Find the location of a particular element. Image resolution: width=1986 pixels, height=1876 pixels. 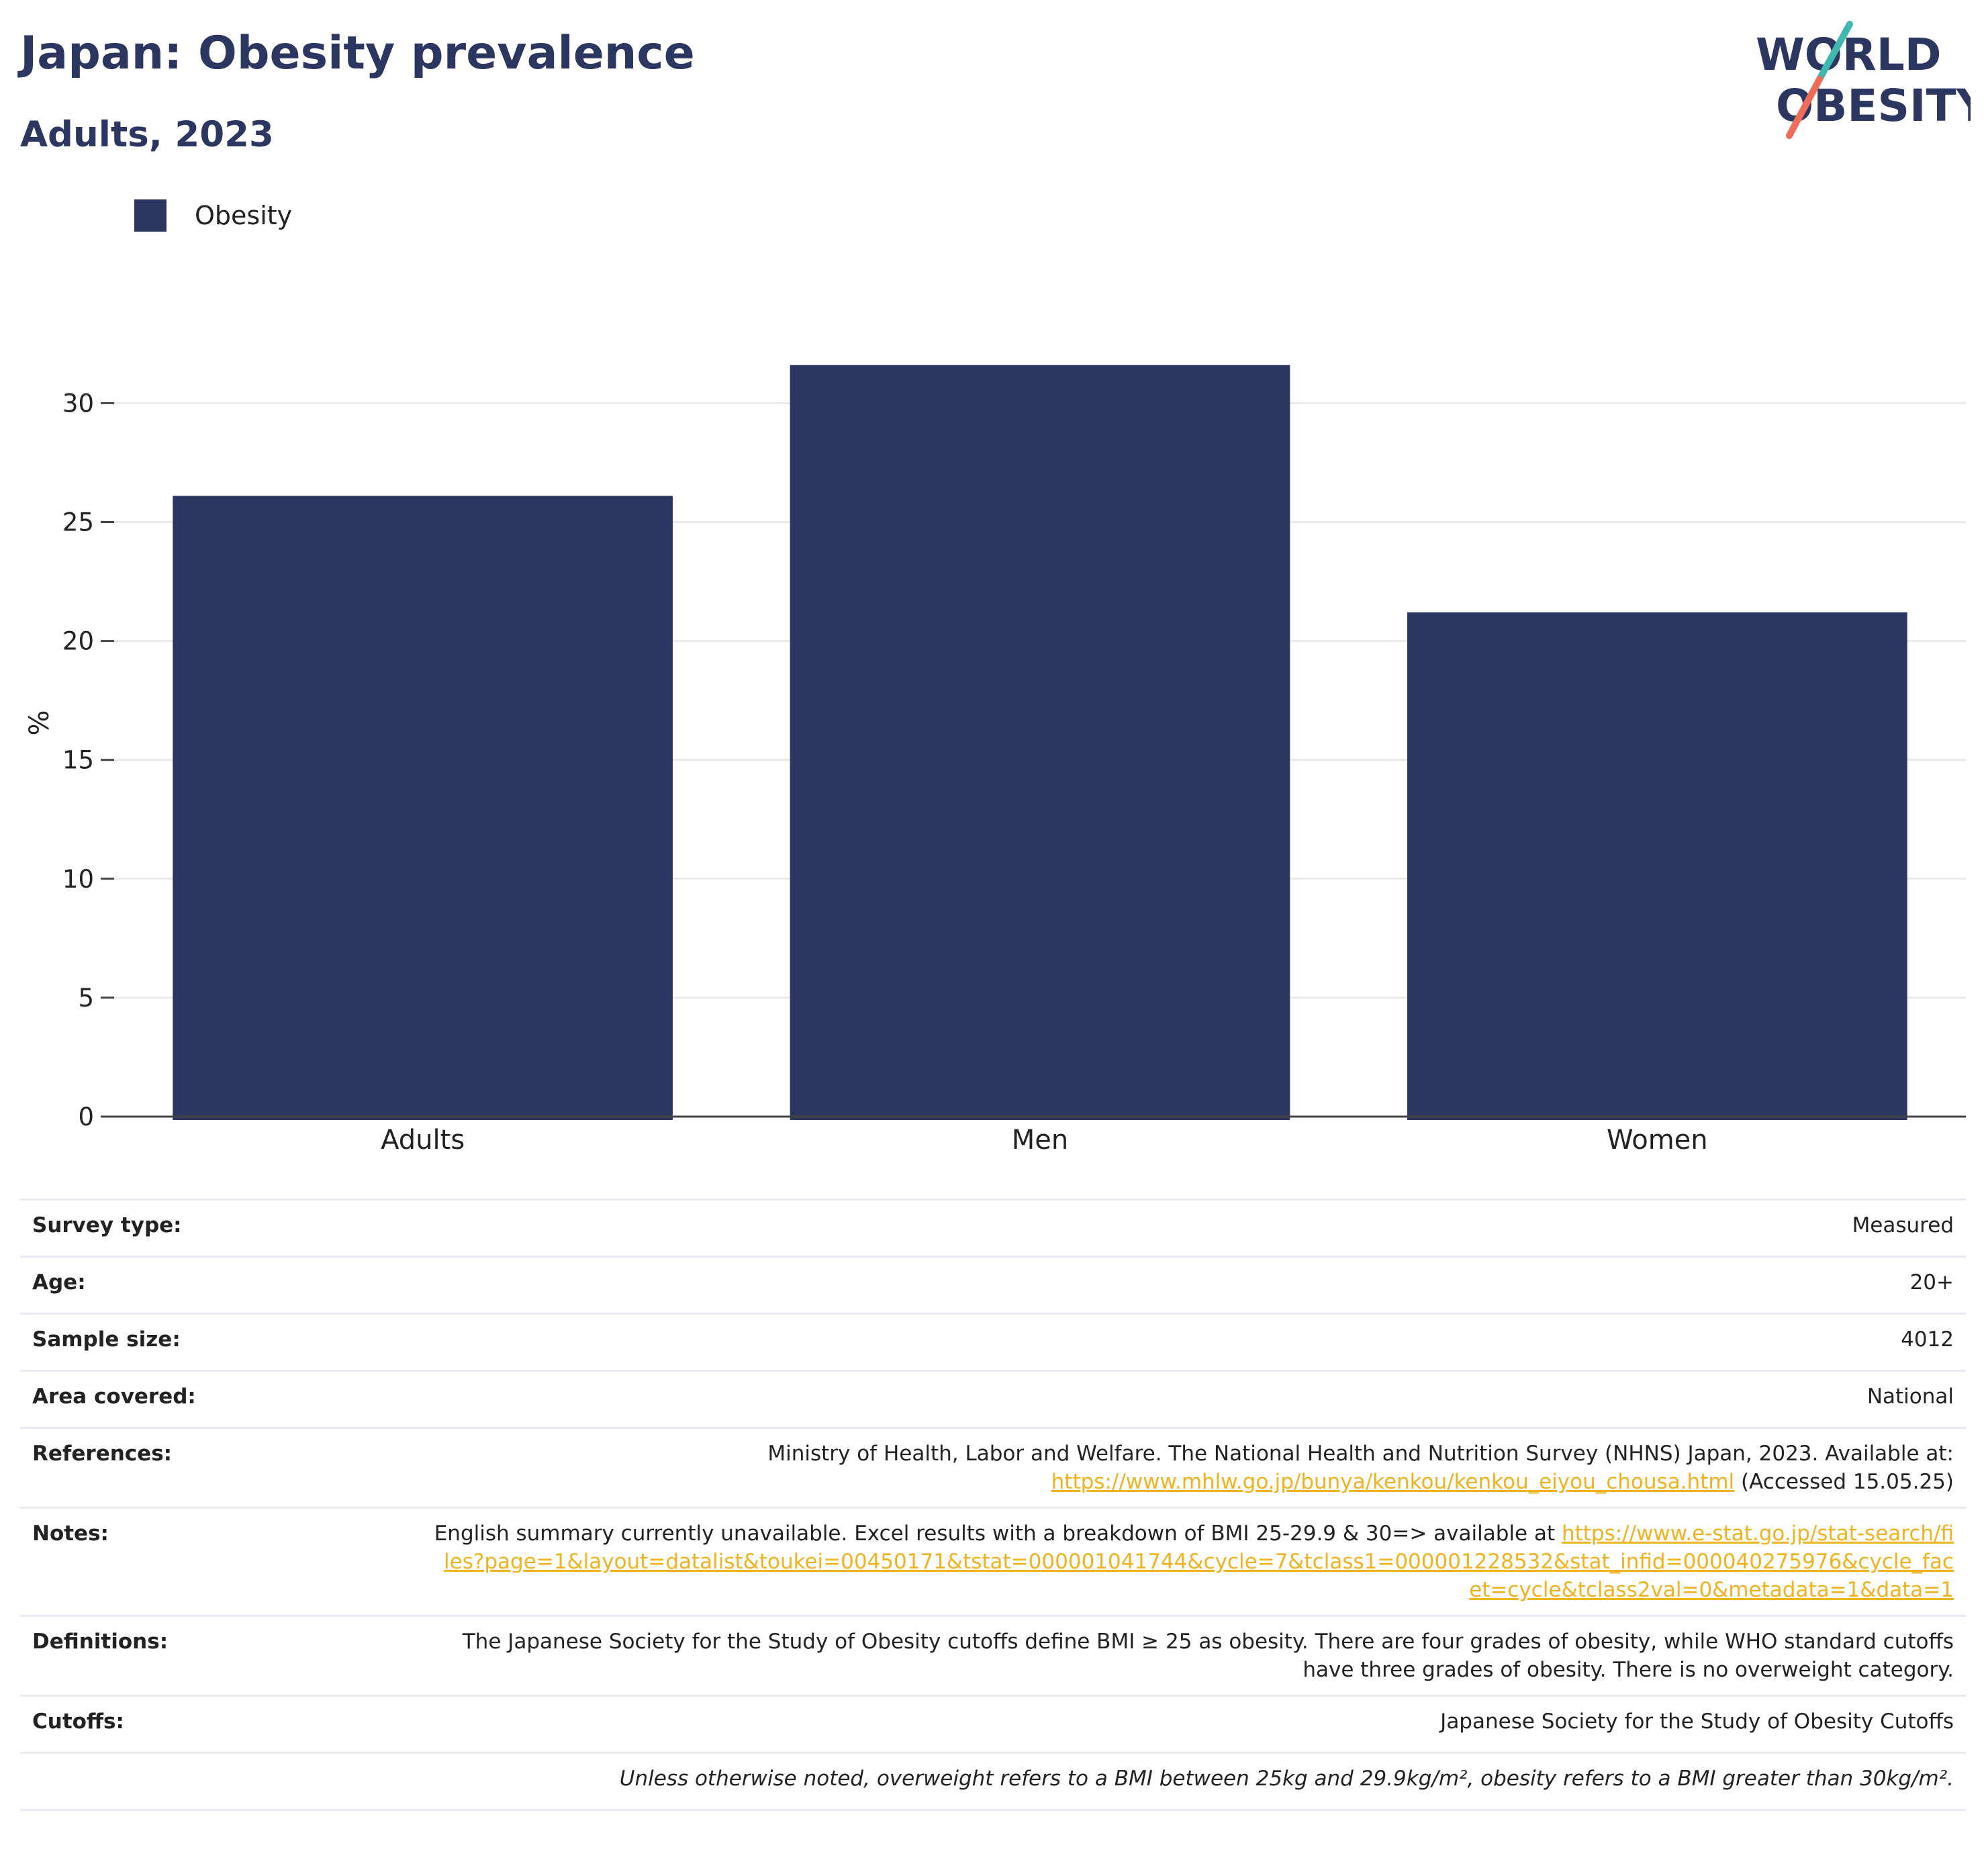

x-tick-label: Adults is located at coordinates (423, 1140).